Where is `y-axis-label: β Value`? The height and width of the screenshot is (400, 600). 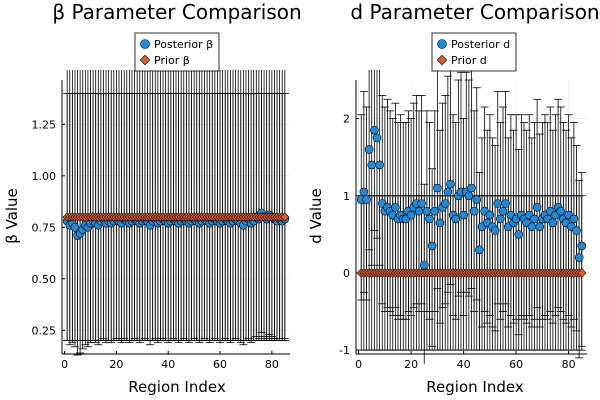
y-axis-label: β Value is located at coordinates (12, 216).